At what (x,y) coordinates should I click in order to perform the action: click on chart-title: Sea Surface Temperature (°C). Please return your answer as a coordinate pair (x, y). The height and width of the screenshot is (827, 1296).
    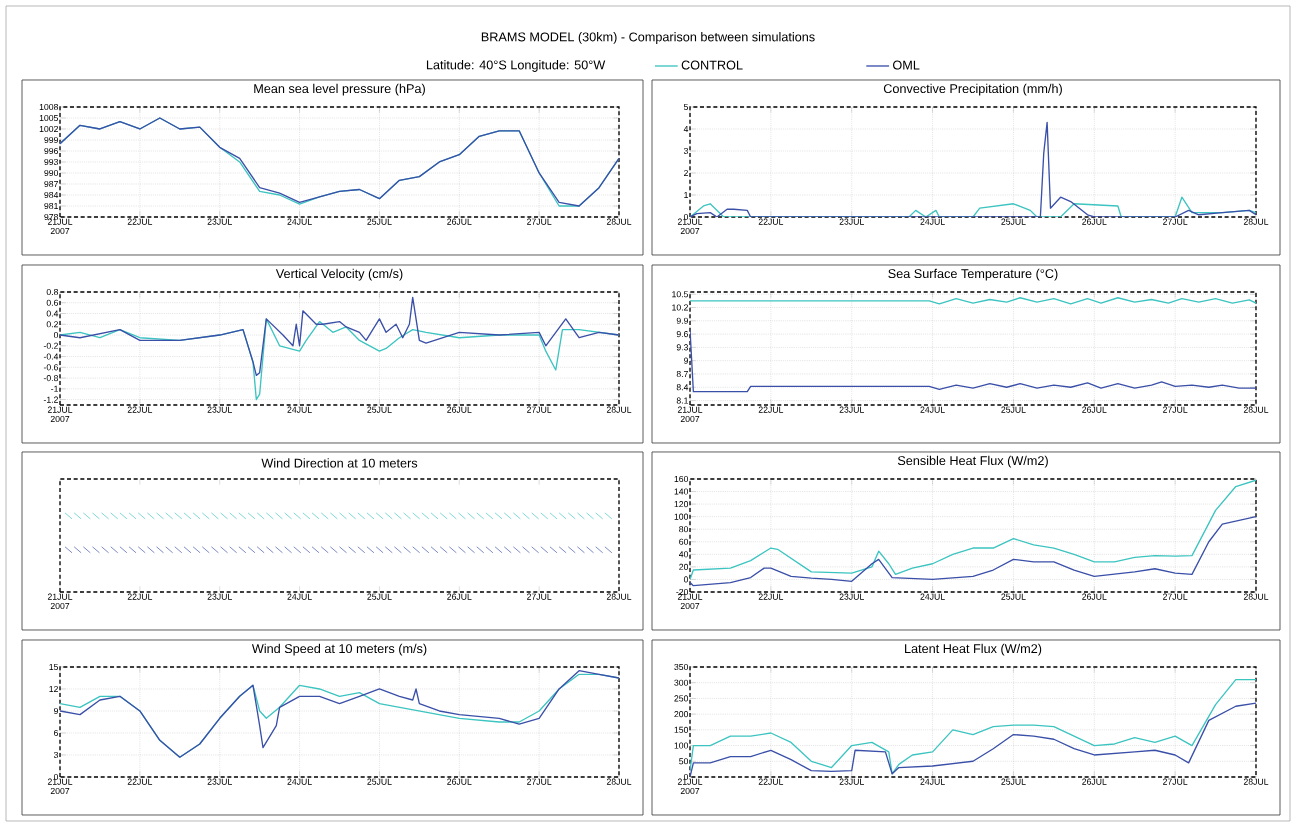
    Looking at the image, I should click on (973, 274).